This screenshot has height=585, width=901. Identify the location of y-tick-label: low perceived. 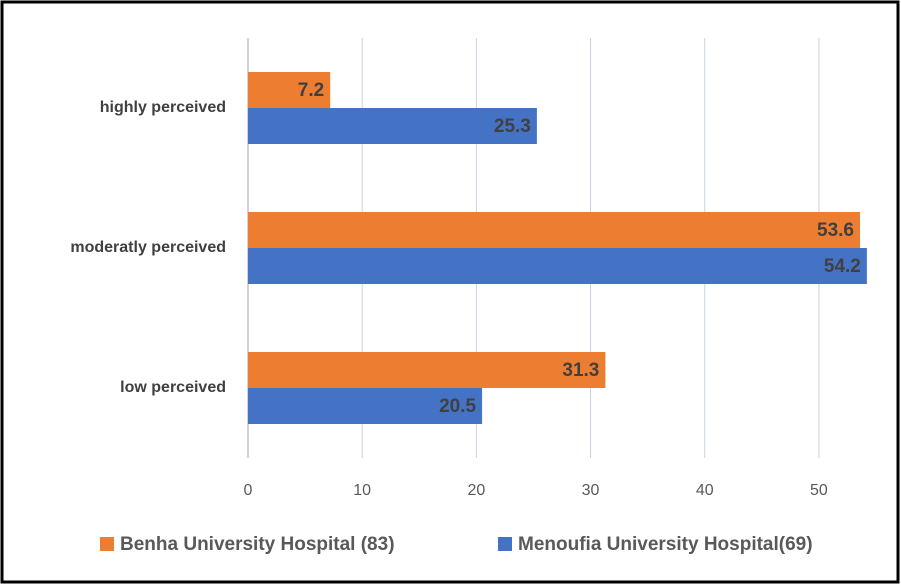
(173, 387).